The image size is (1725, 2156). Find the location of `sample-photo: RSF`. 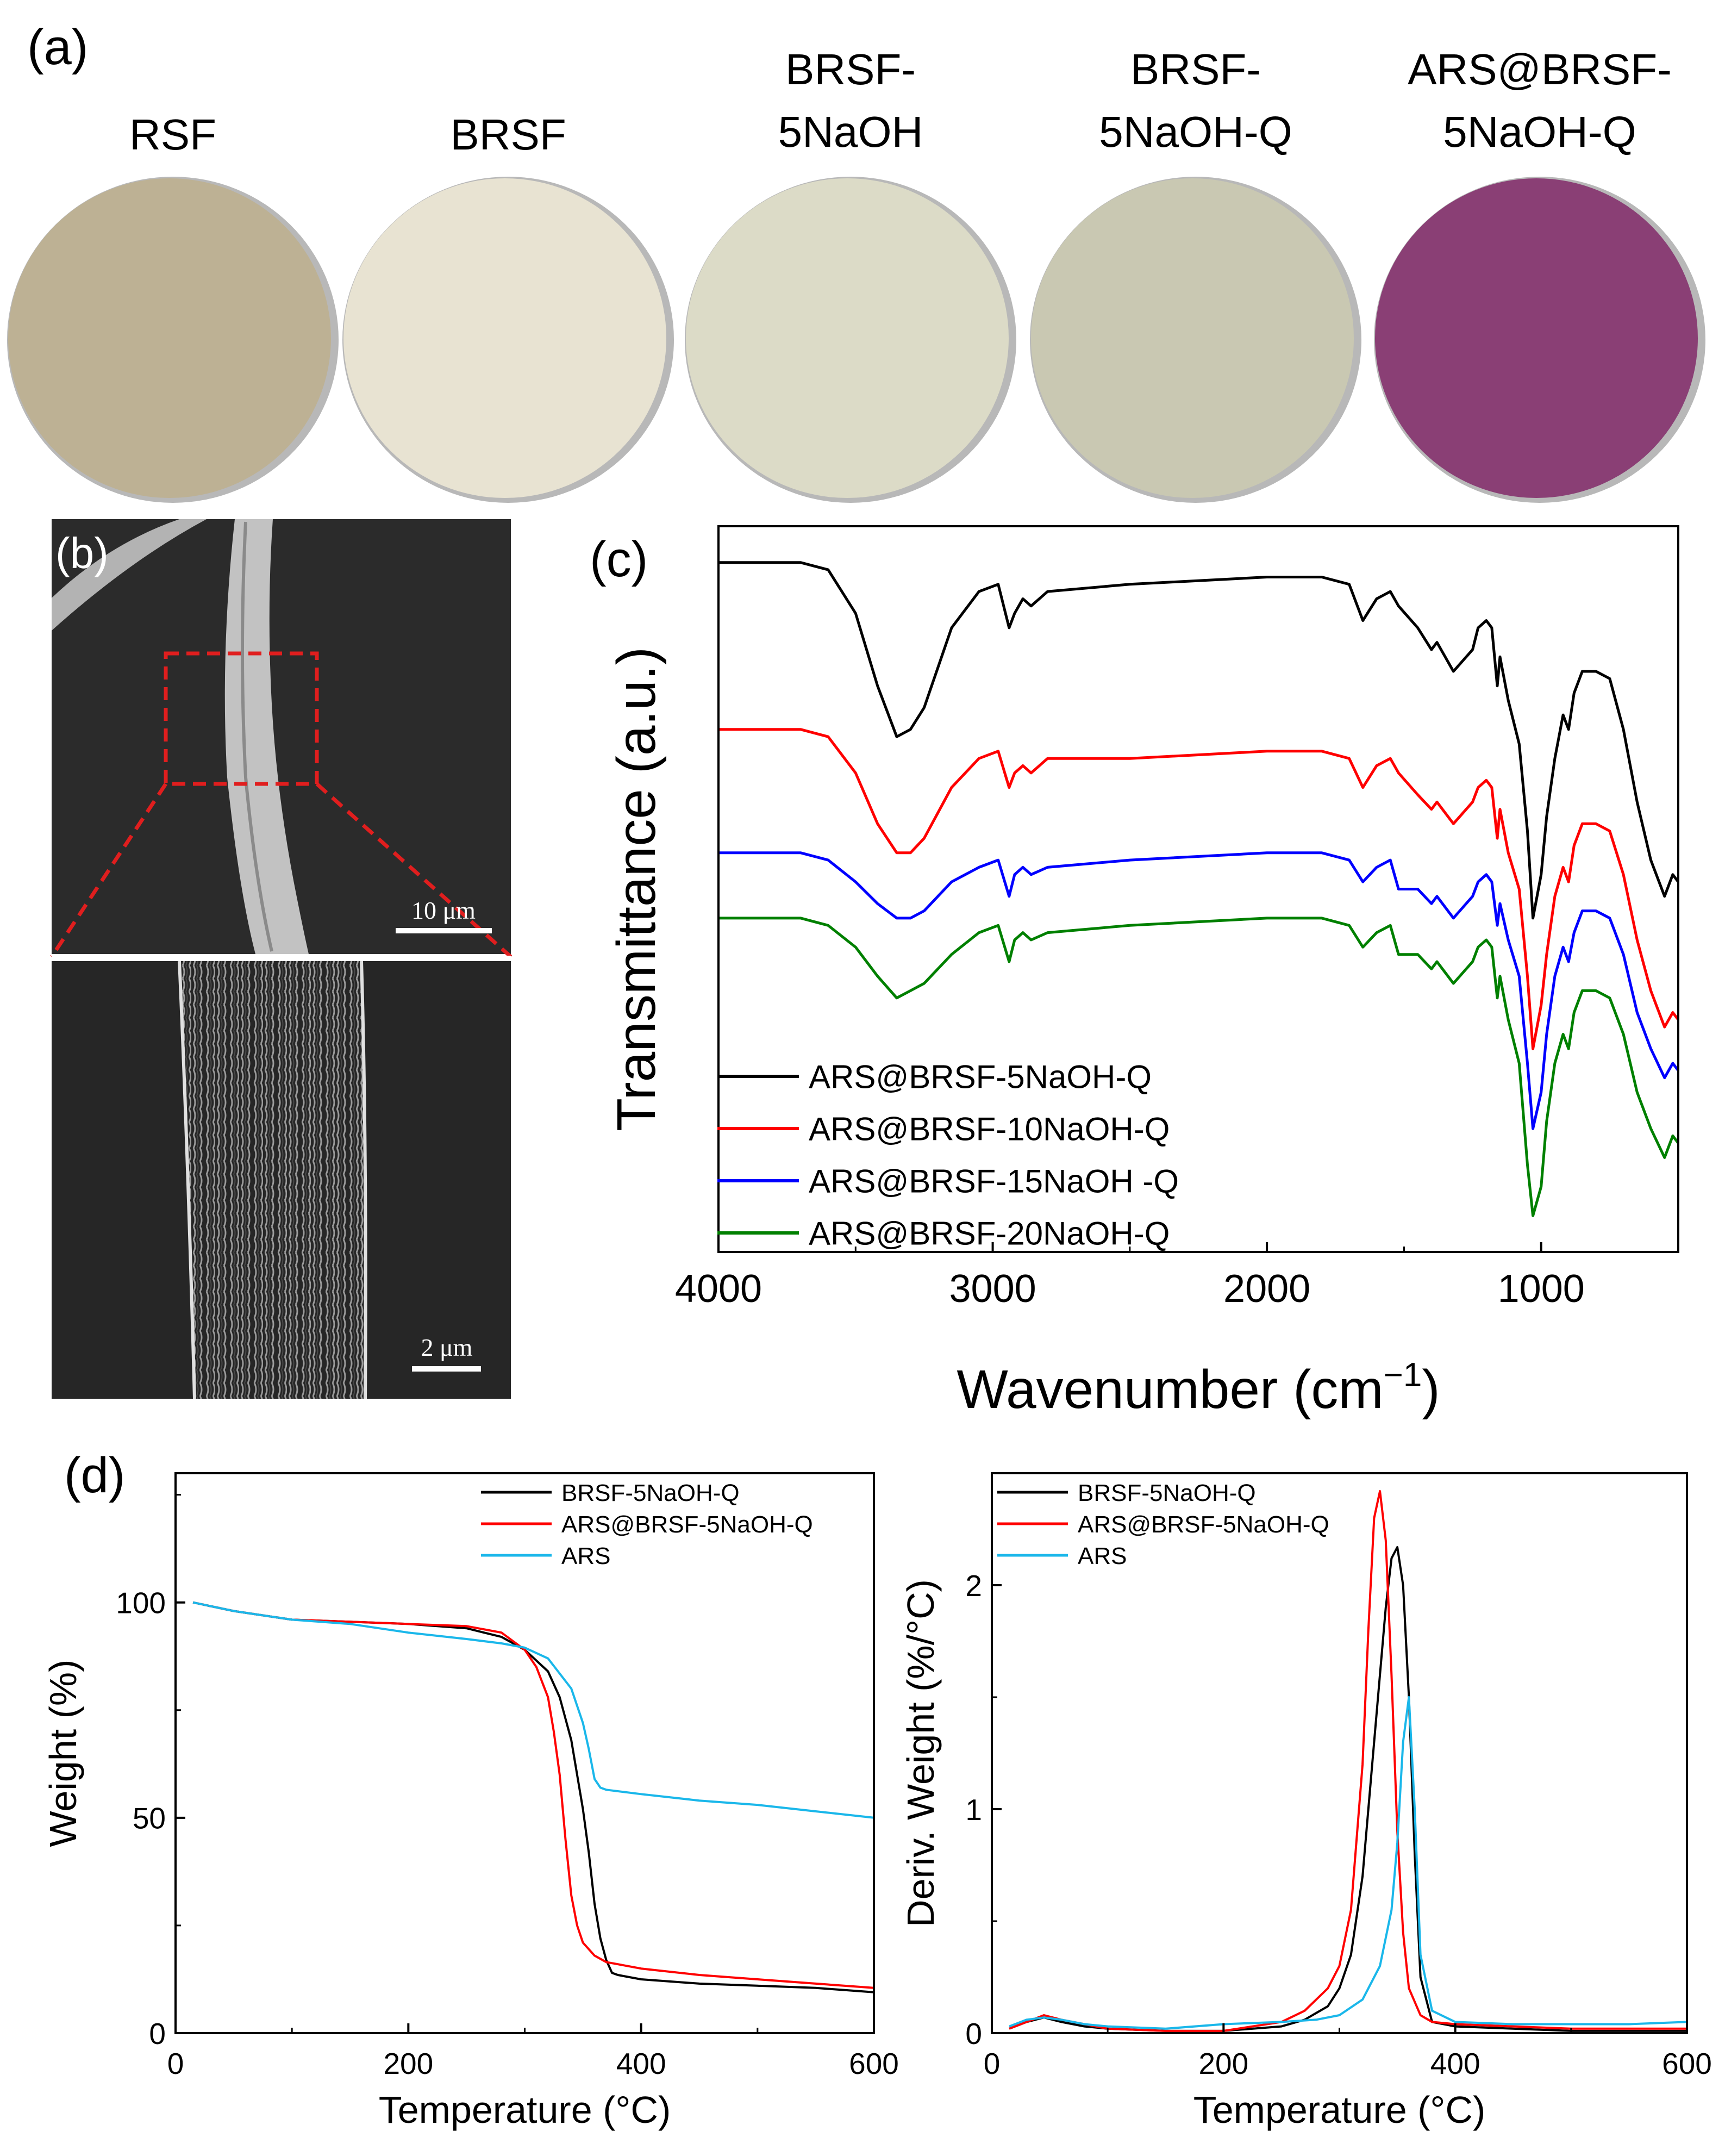

sample-photo: RSF is located at coordinates (173, 306).